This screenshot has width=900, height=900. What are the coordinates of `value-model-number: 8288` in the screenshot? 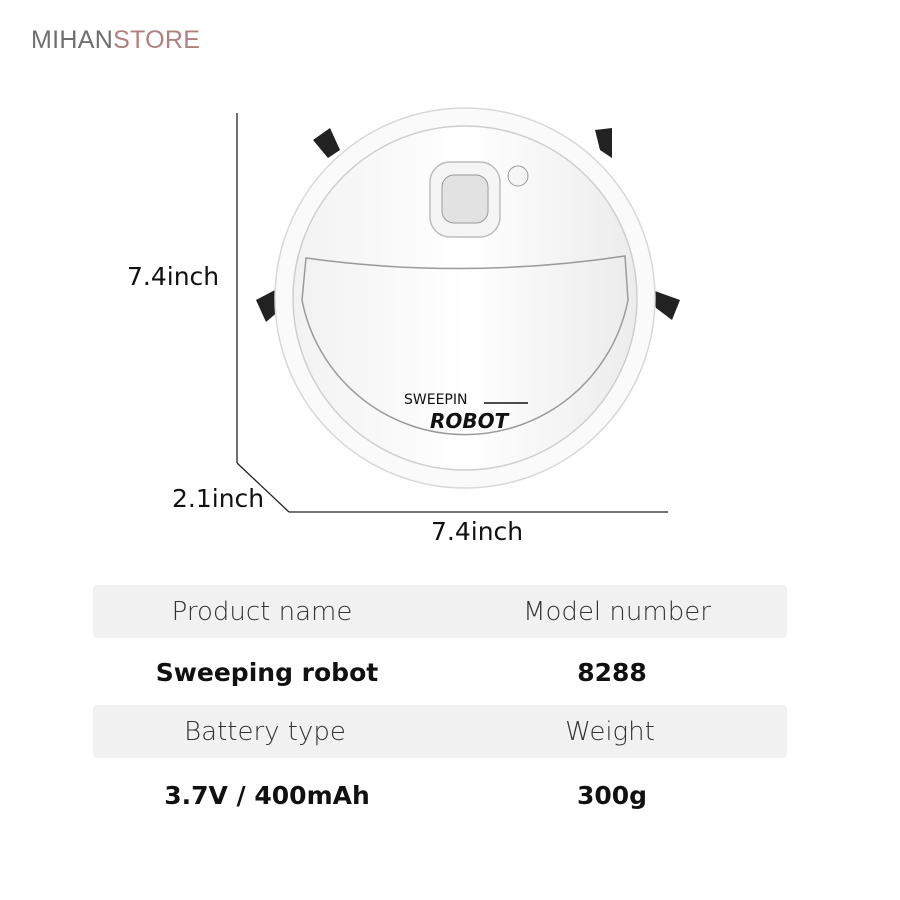 It's located at (612, 672).